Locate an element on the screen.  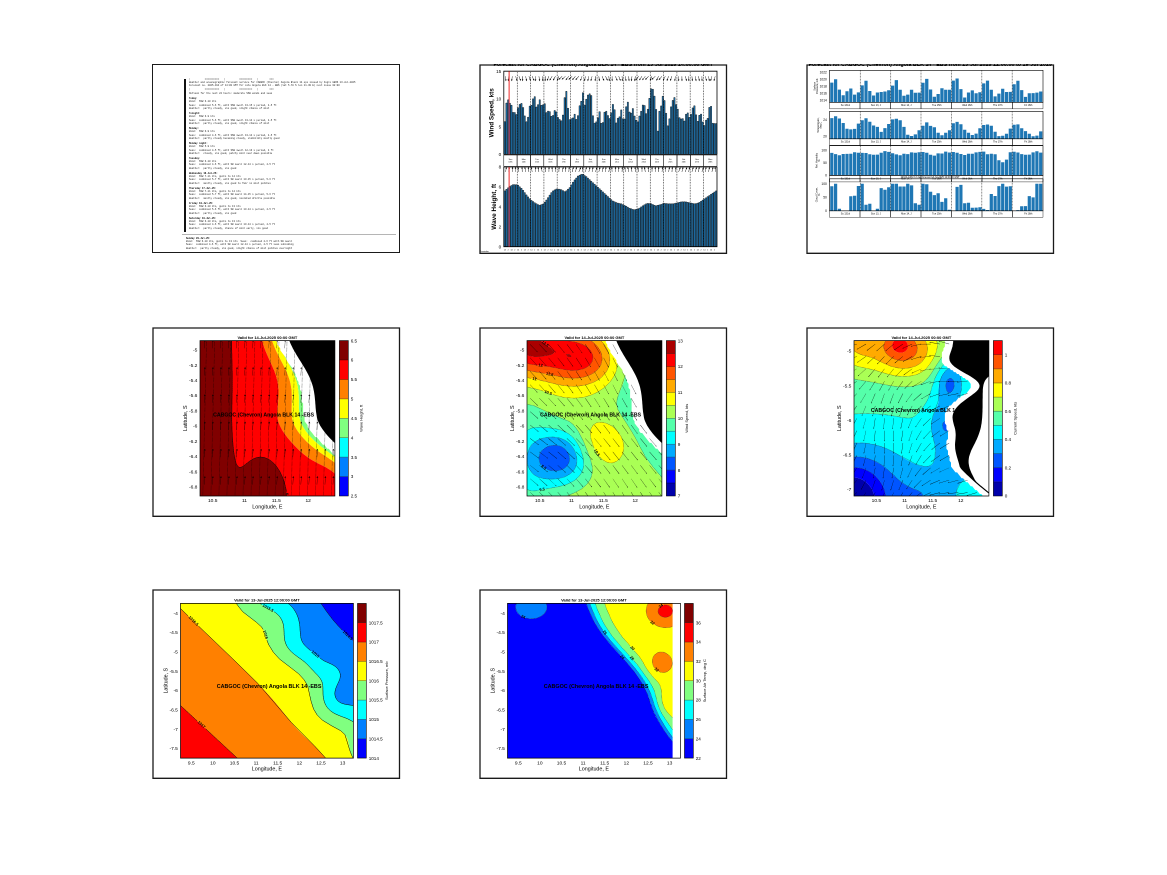
svg-text: 1014.5 is located at coordinates (348, 635).